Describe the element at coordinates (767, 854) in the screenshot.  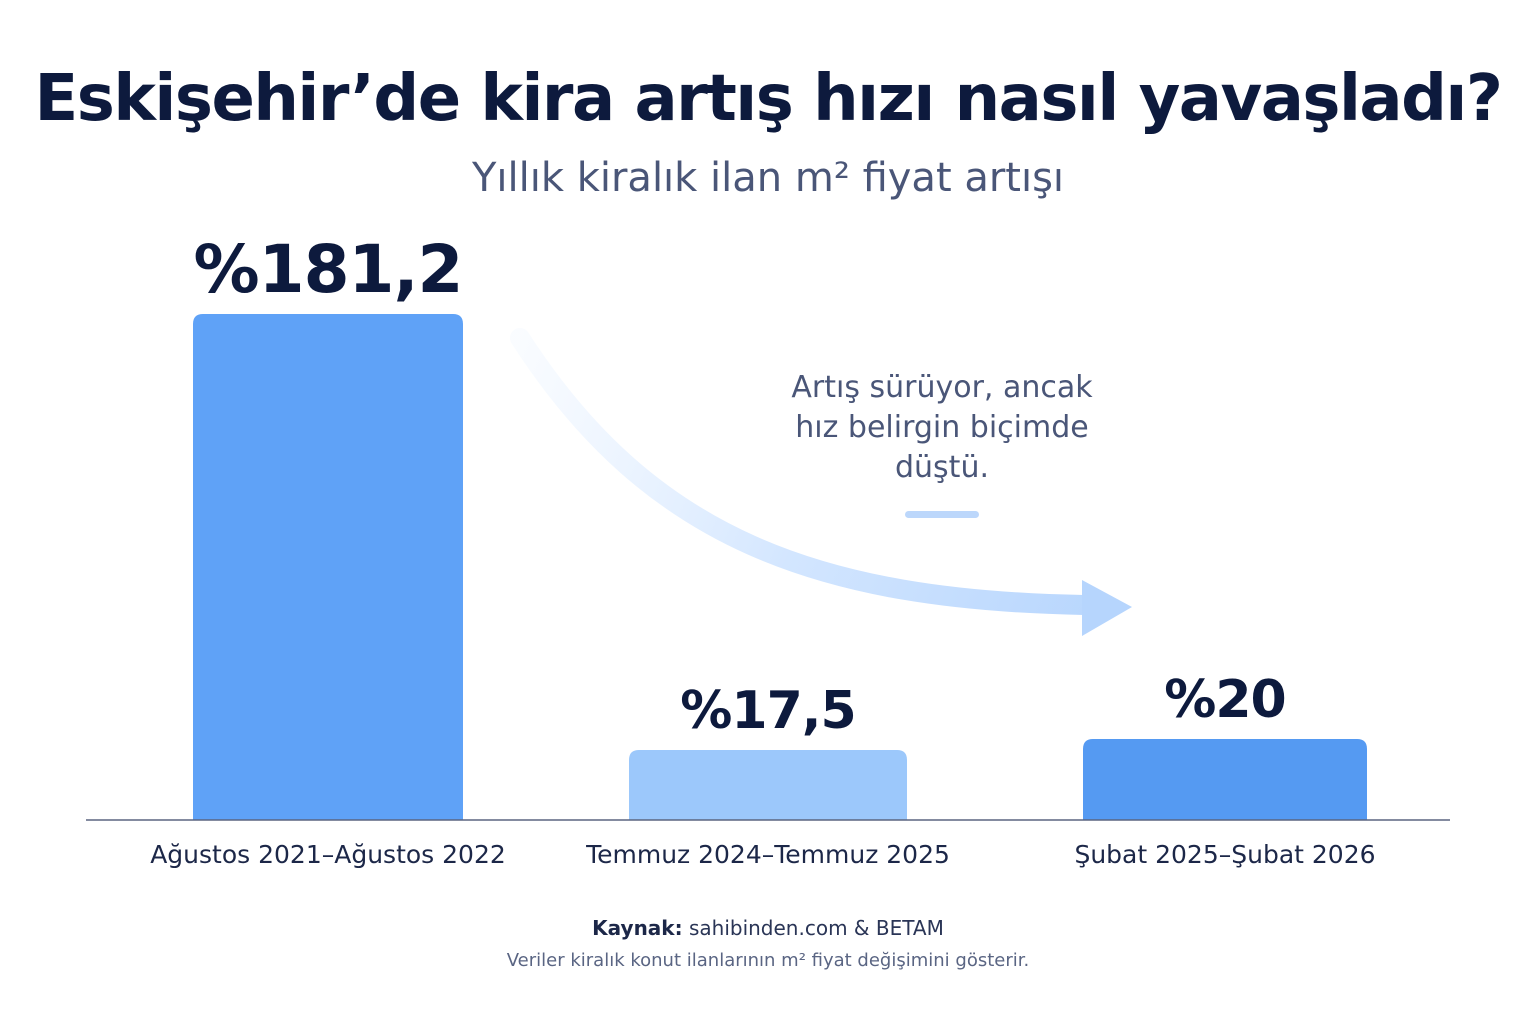
I see `category-label-2: Temmuz 2024–Temmuz 2025` at that location.